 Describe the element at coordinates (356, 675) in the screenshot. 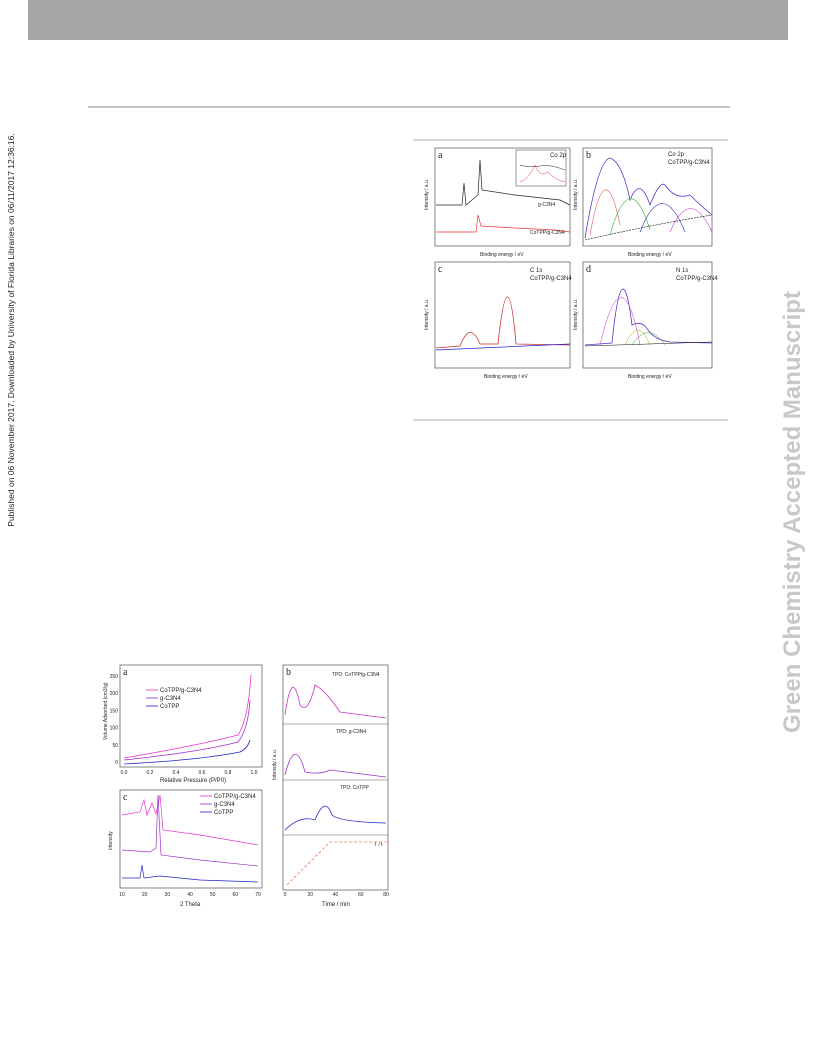

I see `panel-title: TPD: CoTPP/g-C3N4` at that location.